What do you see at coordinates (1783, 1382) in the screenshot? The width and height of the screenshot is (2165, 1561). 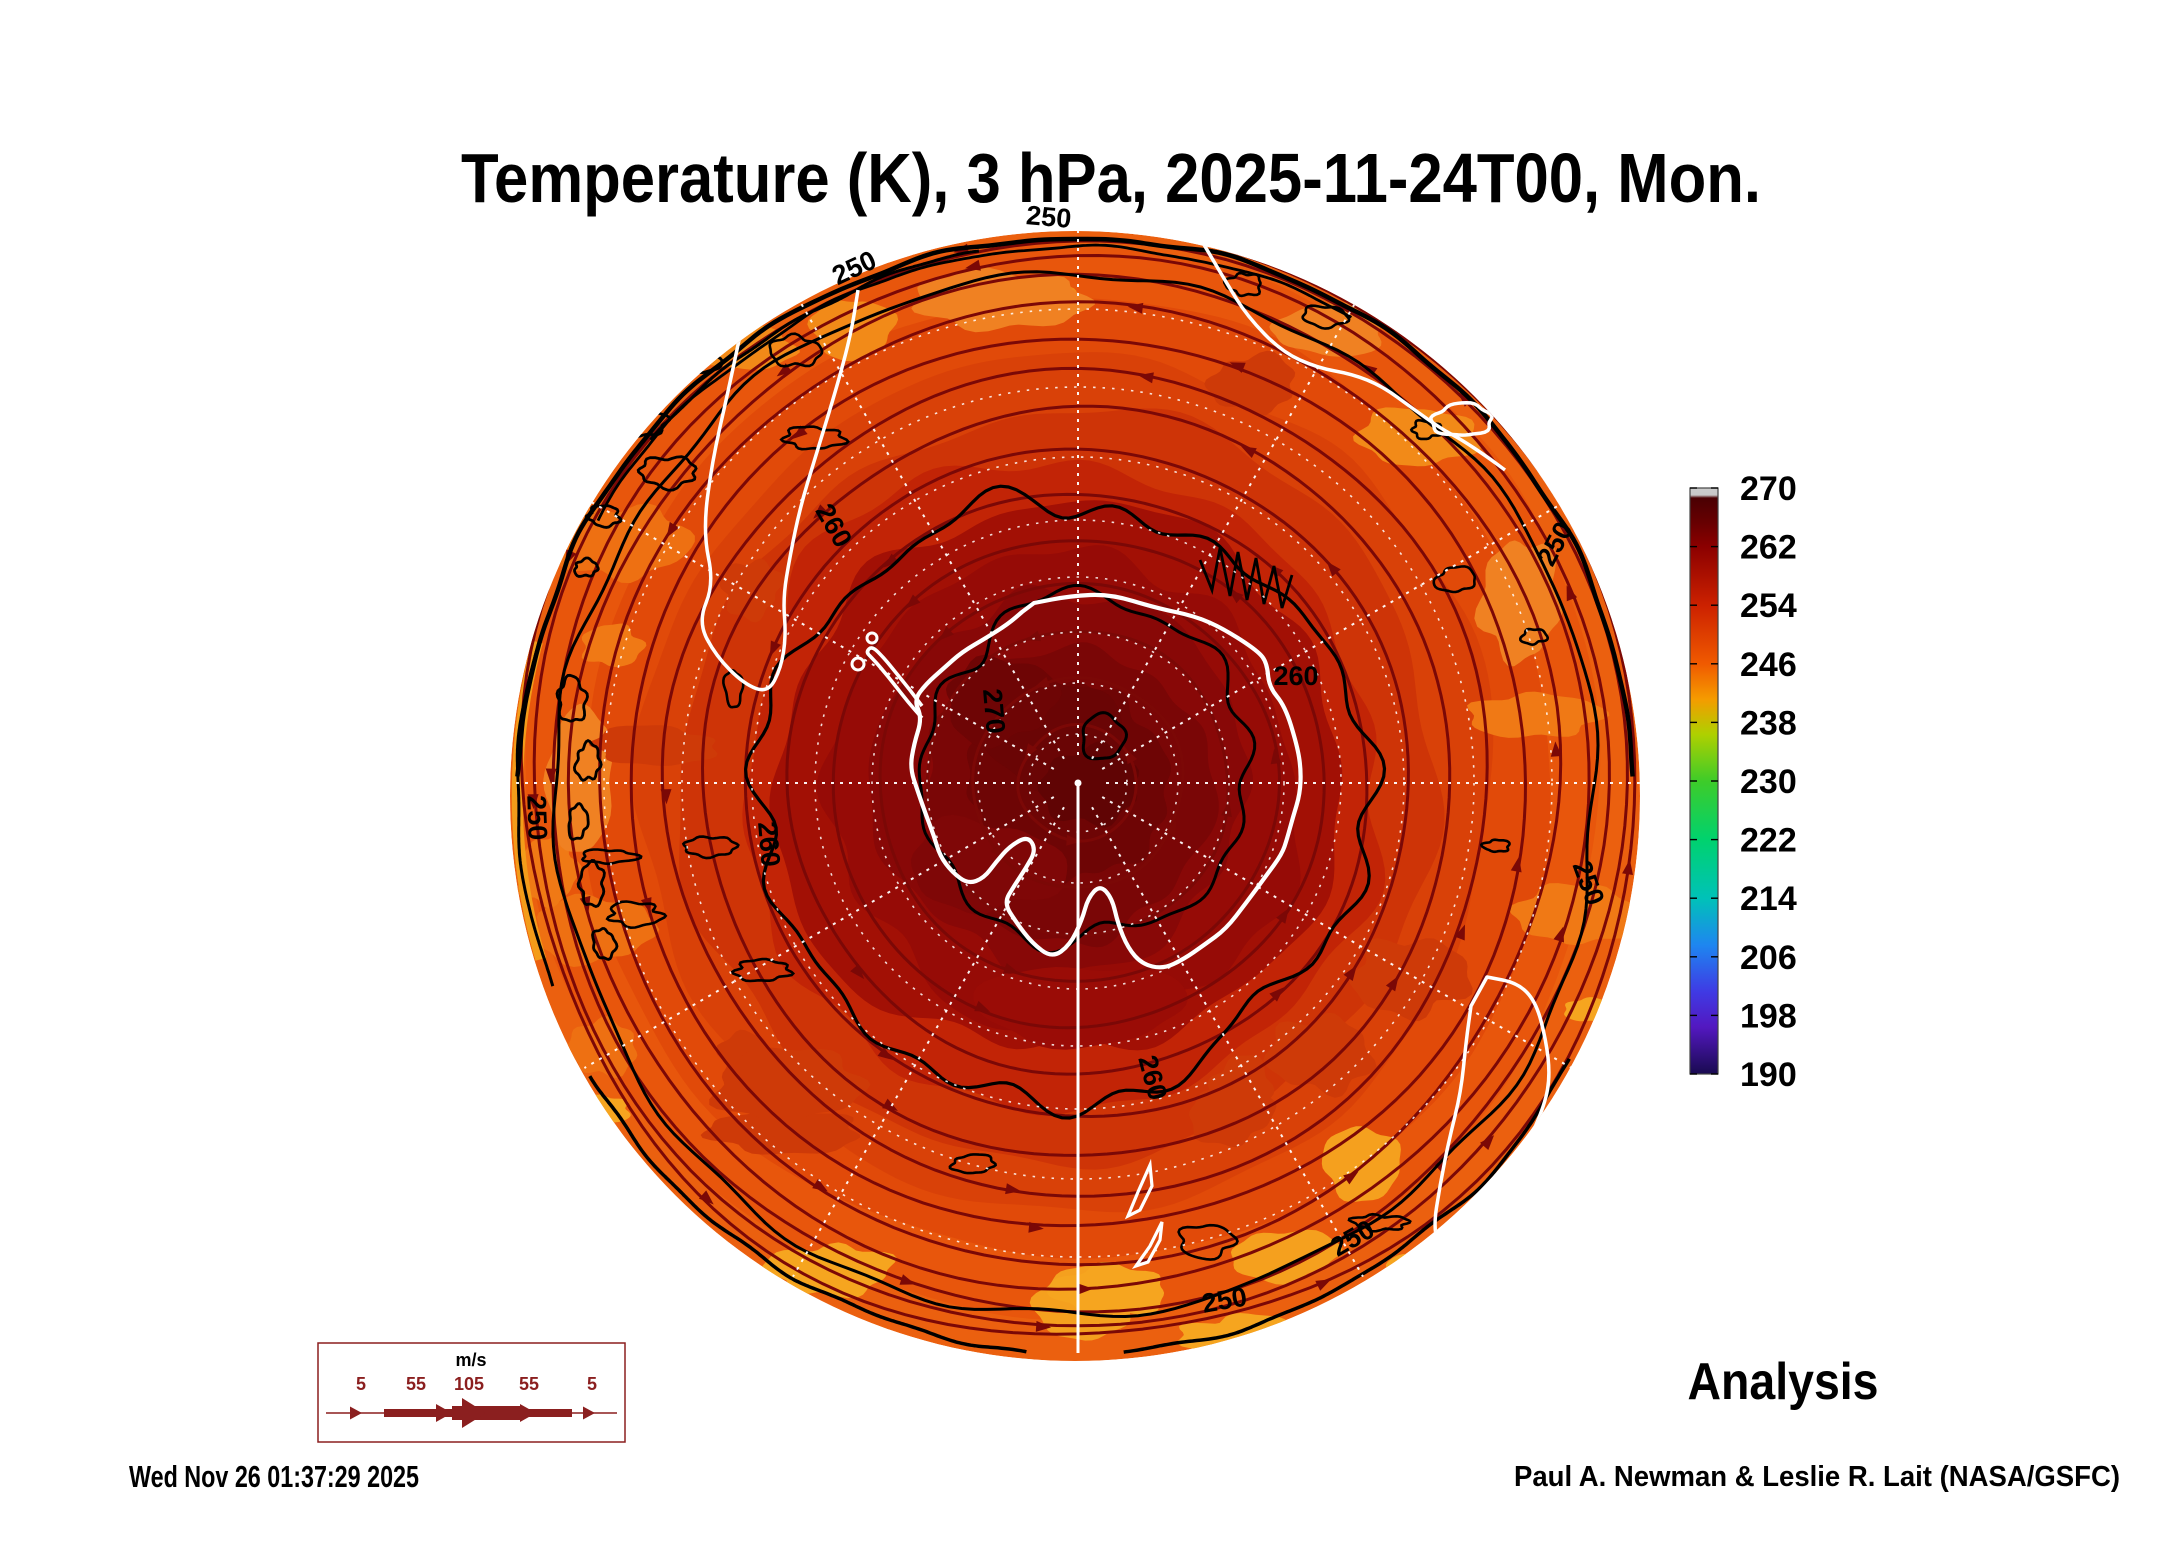 I see `svg-text: Analysis` at bounding box center [1783, 1382].